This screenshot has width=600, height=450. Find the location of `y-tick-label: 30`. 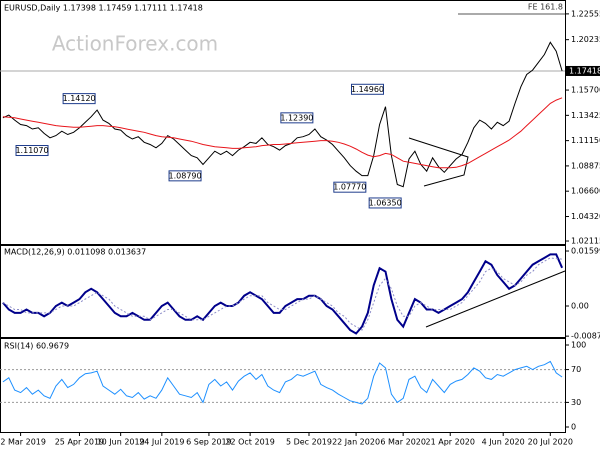

y-tick-label: 30 is located at coordinates (576, 402).